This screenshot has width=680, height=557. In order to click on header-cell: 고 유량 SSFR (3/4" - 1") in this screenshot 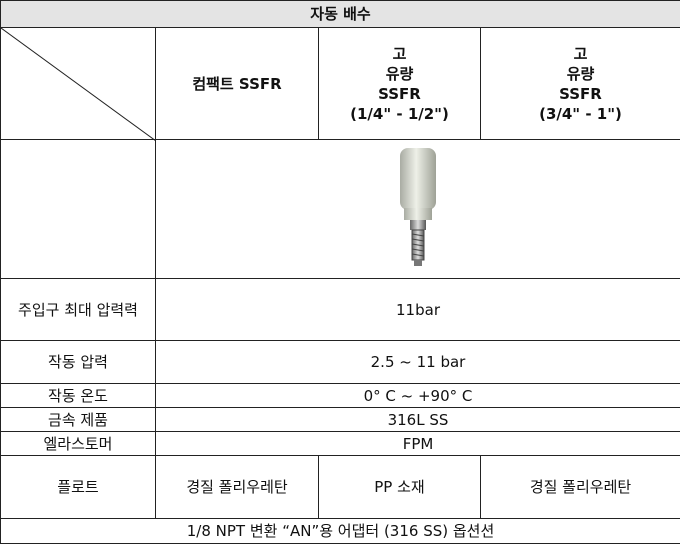, I will do `click(580, 83)`.